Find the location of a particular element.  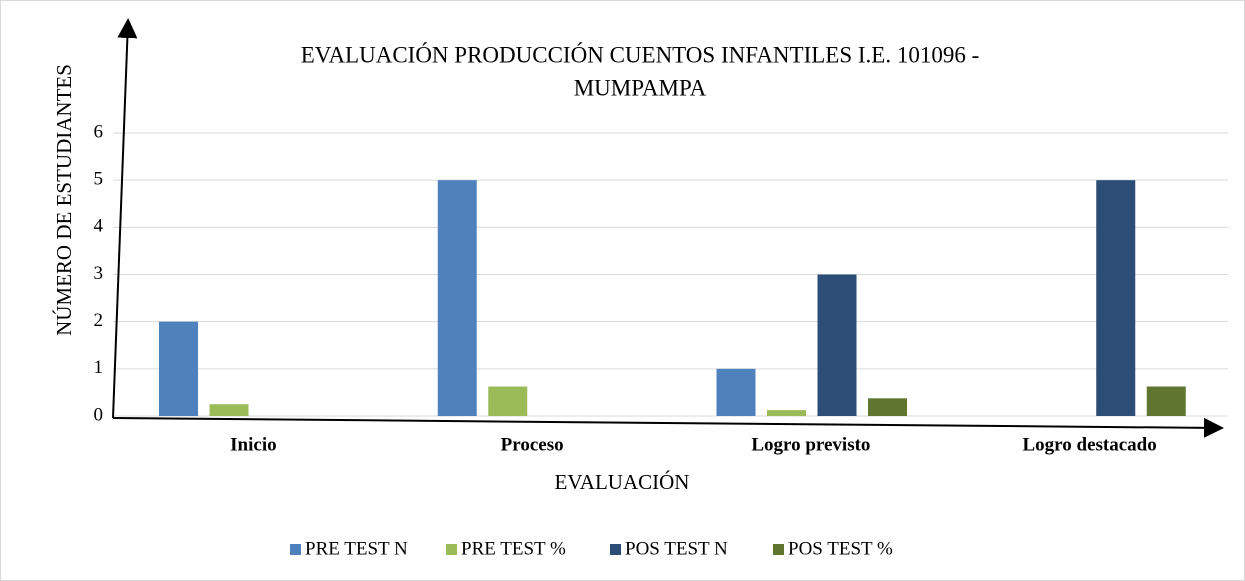

legend-label: POS TEST % is located at coordinates (840, 548).